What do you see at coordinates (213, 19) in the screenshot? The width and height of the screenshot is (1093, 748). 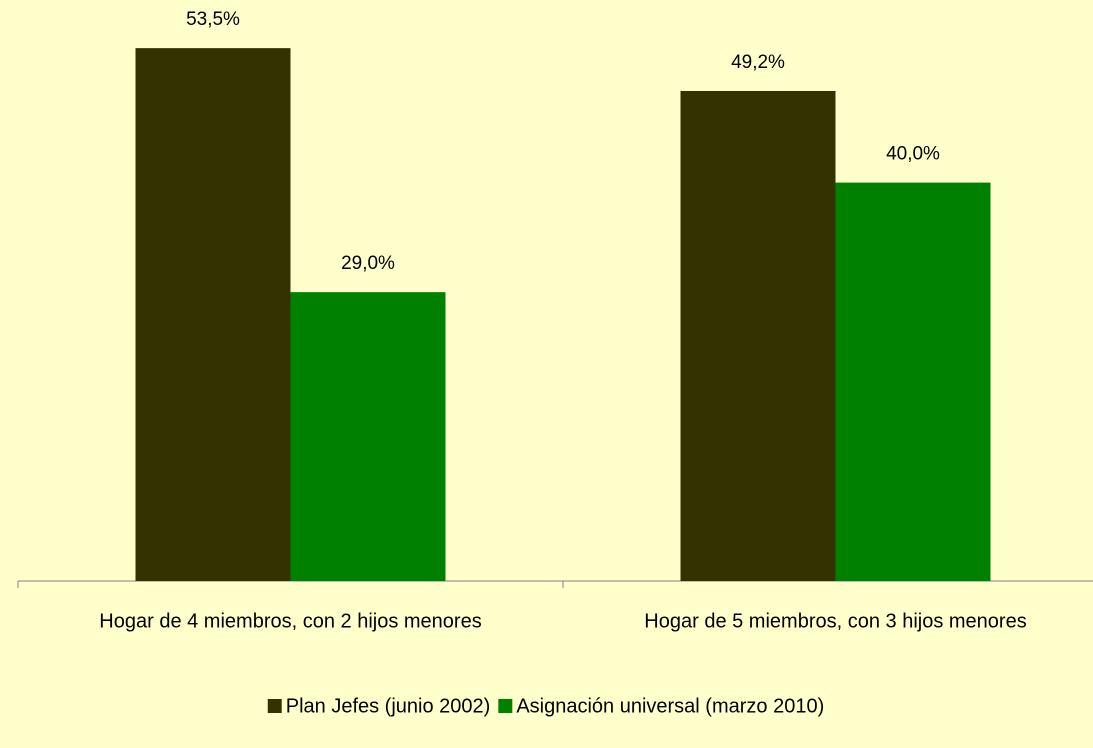 I see `value-label: 53,5%` at bounding box center [213, 19].